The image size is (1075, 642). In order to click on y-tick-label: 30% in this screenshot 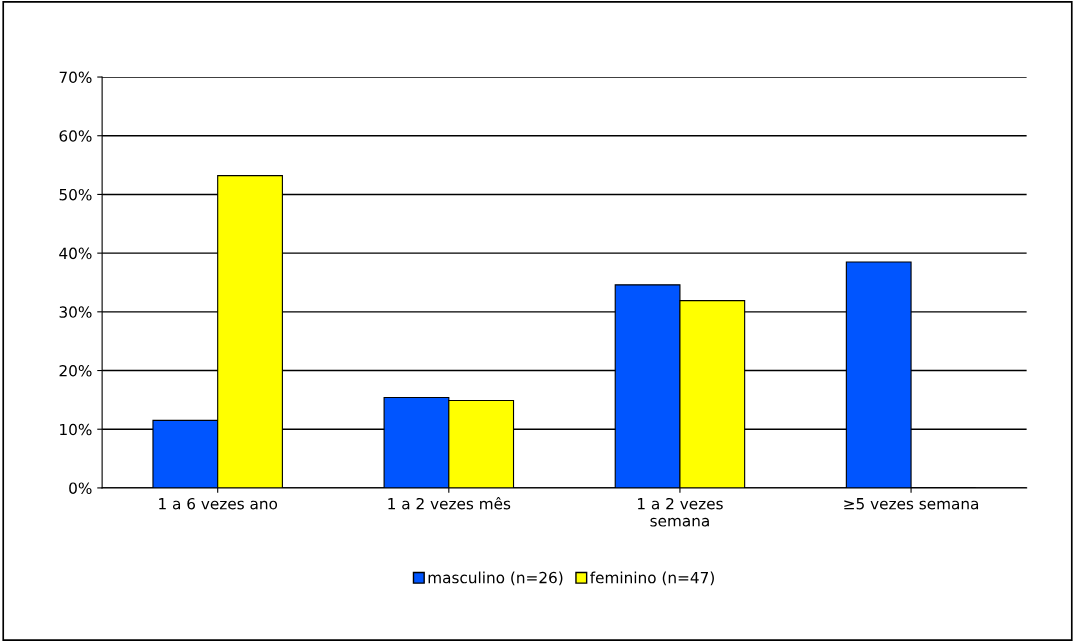, I will do `click(75, 312)`.